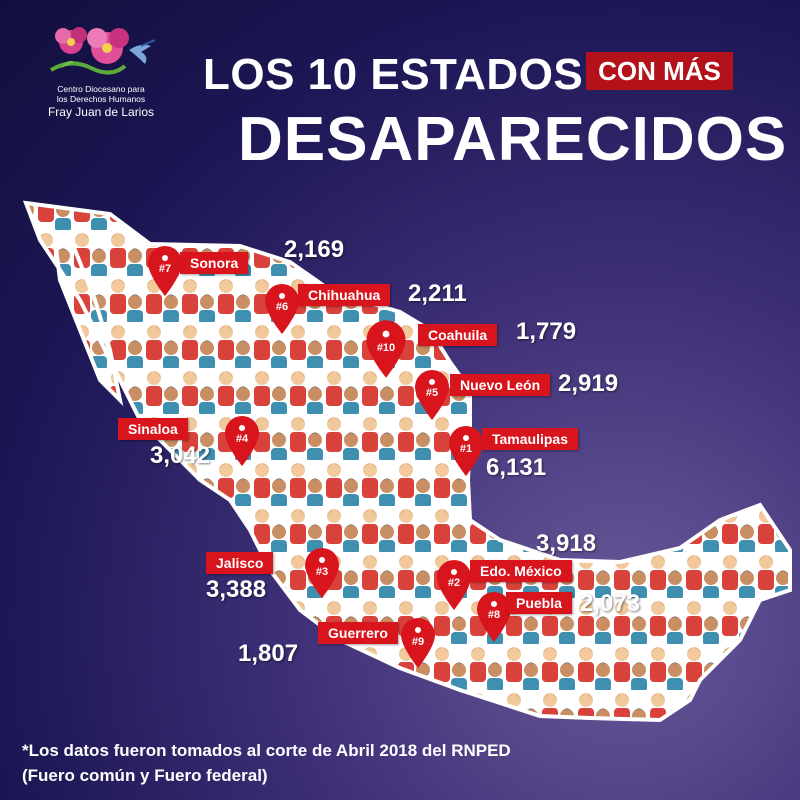 The height and width of the screenshot is (800, 800). I want to click on flower-hummingbird-icon, so click(102, 51).